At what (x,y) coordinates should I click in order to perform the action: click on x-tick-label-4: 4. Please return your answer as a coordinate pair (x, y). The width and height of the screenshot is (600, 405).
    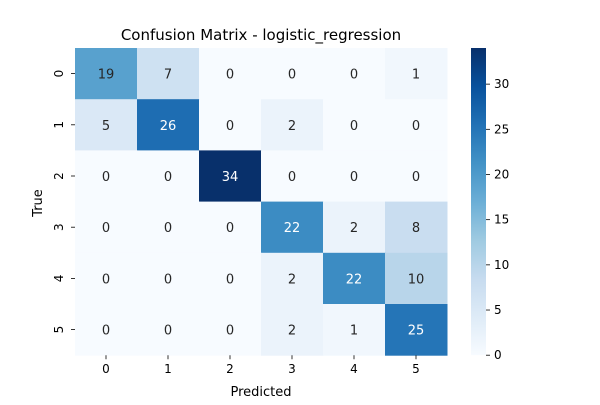
    Looking at the image, I should click on (354, 369).